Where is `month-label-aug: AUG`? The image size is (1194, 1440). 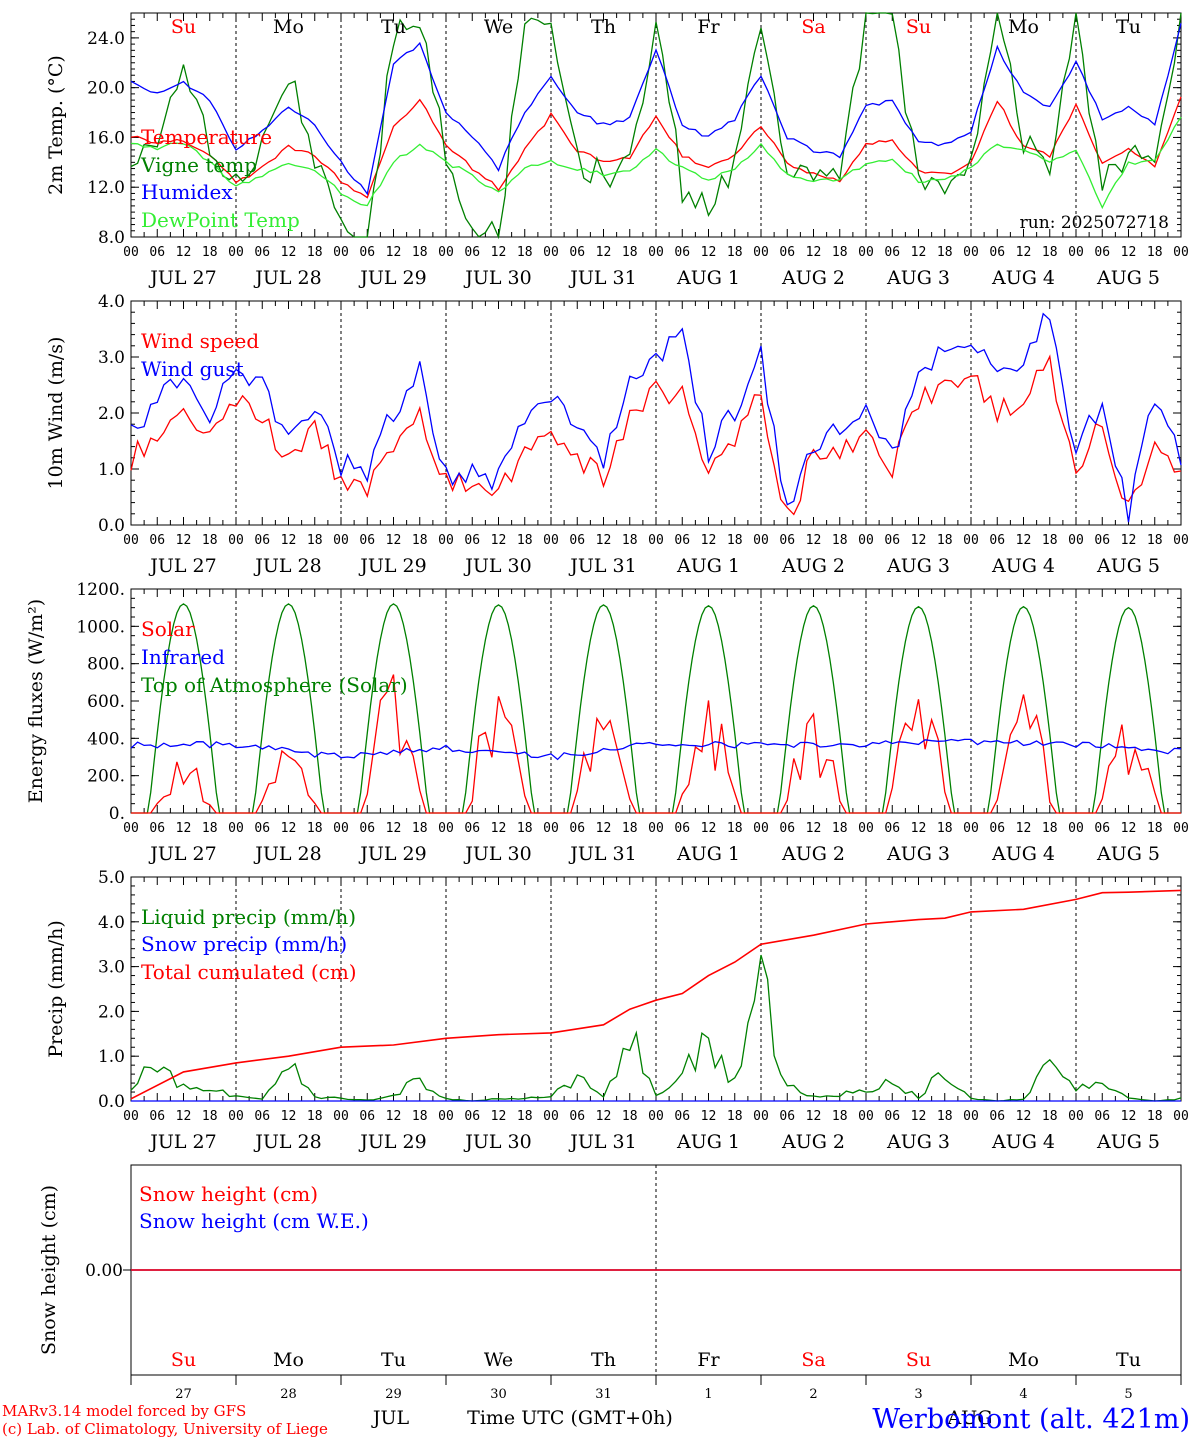
month-label-aug: AUG is located at coordinates (970, 1418).